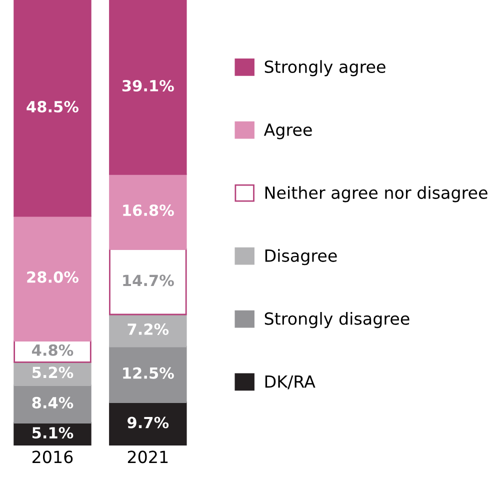  I want to click on x-tick-label: 2016, so click(52, 457).